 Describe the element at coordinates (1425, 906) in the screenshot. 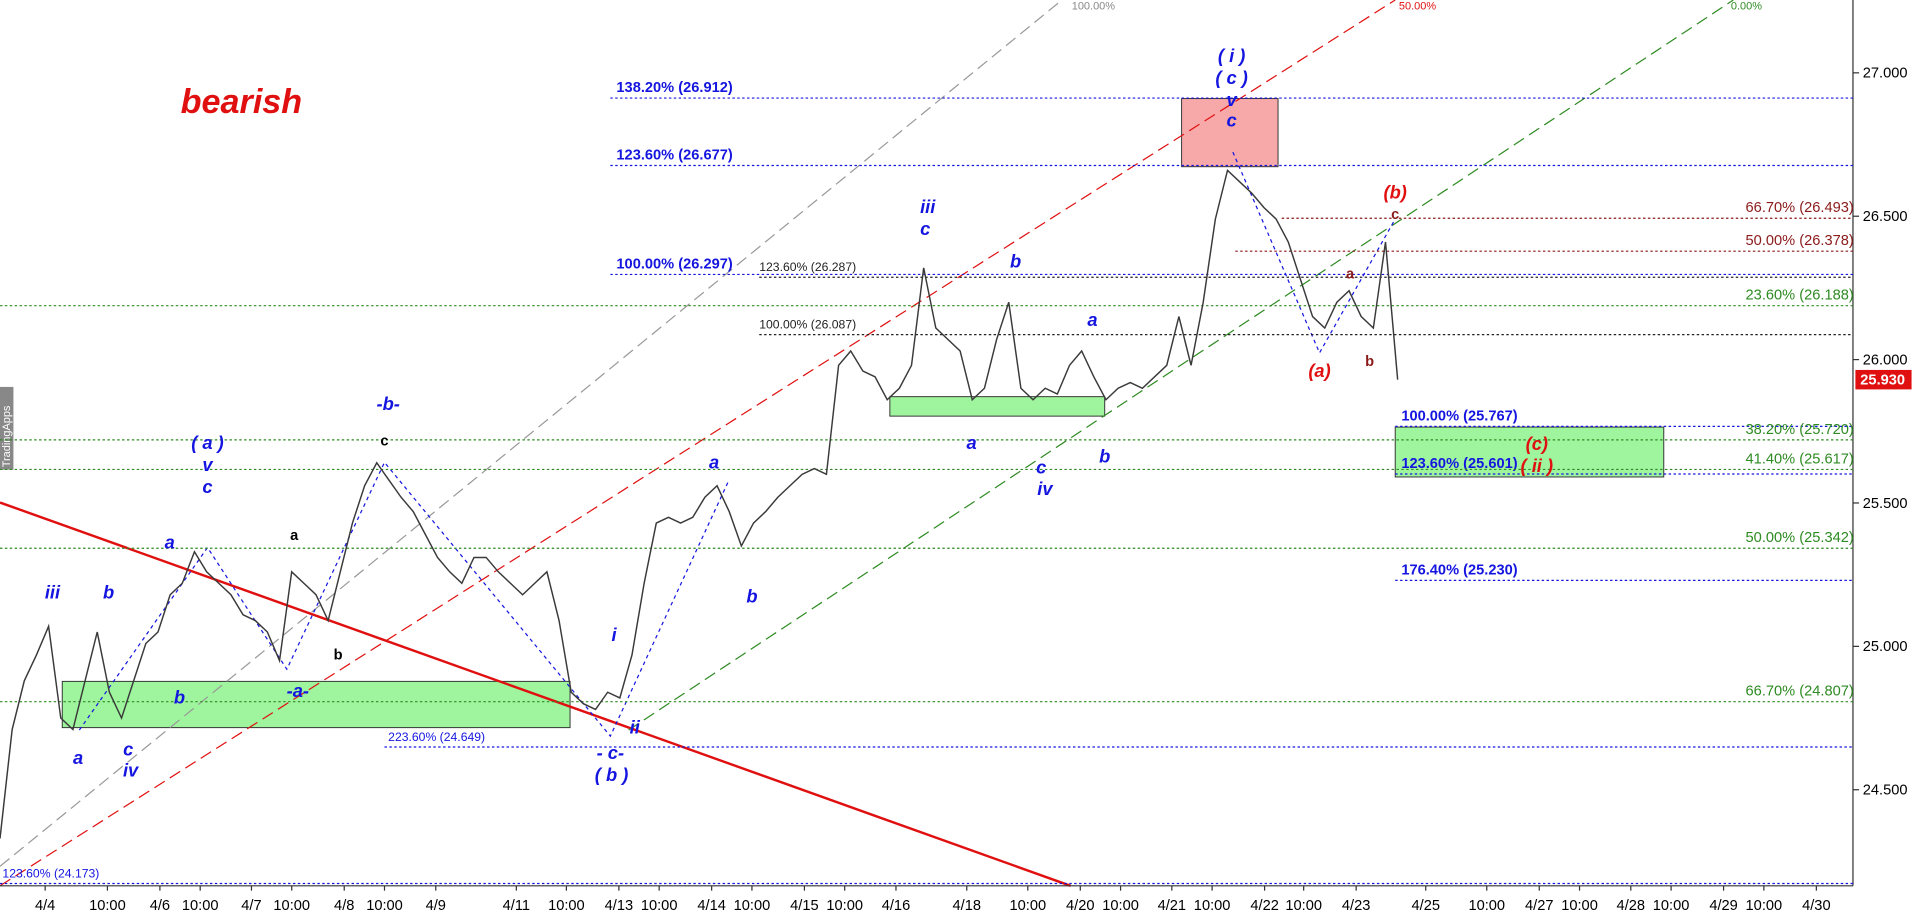

I see `x-tick-label: 4/25` at that location.